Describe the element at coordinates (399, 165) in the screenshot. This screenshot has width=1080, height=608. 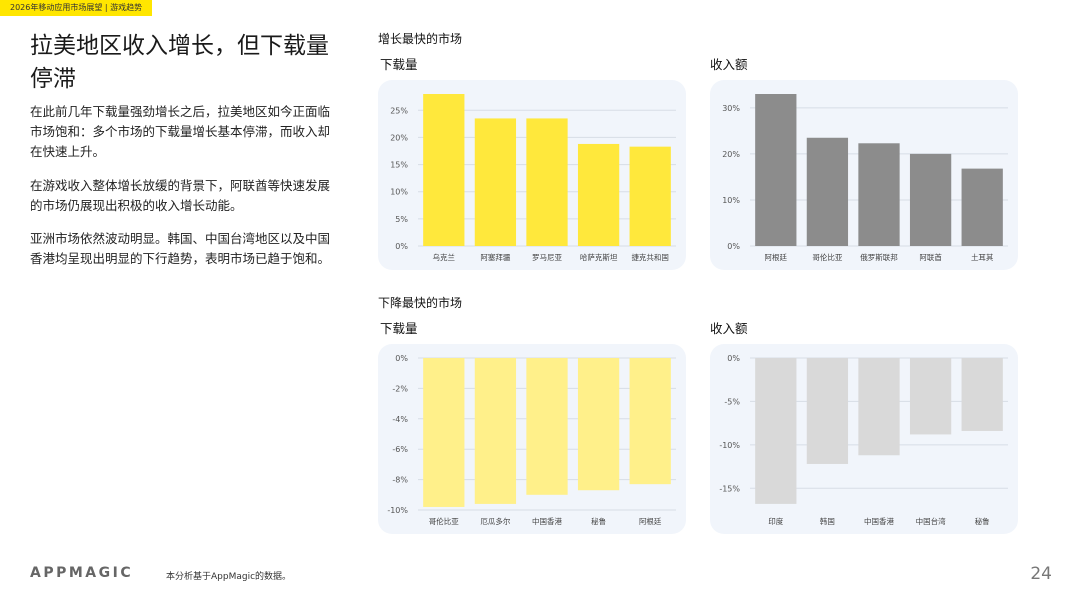
I see `y-tick-label: 15%` at that location.